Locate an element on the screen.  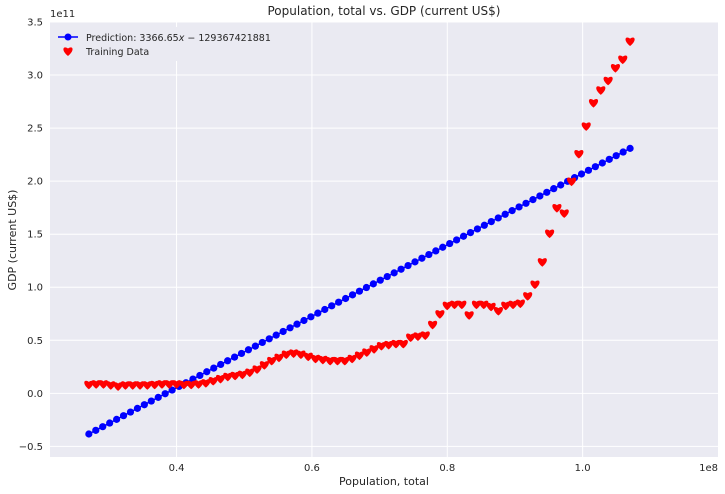
y-tick-label: 2.0 is located at coordinates (35, 182).